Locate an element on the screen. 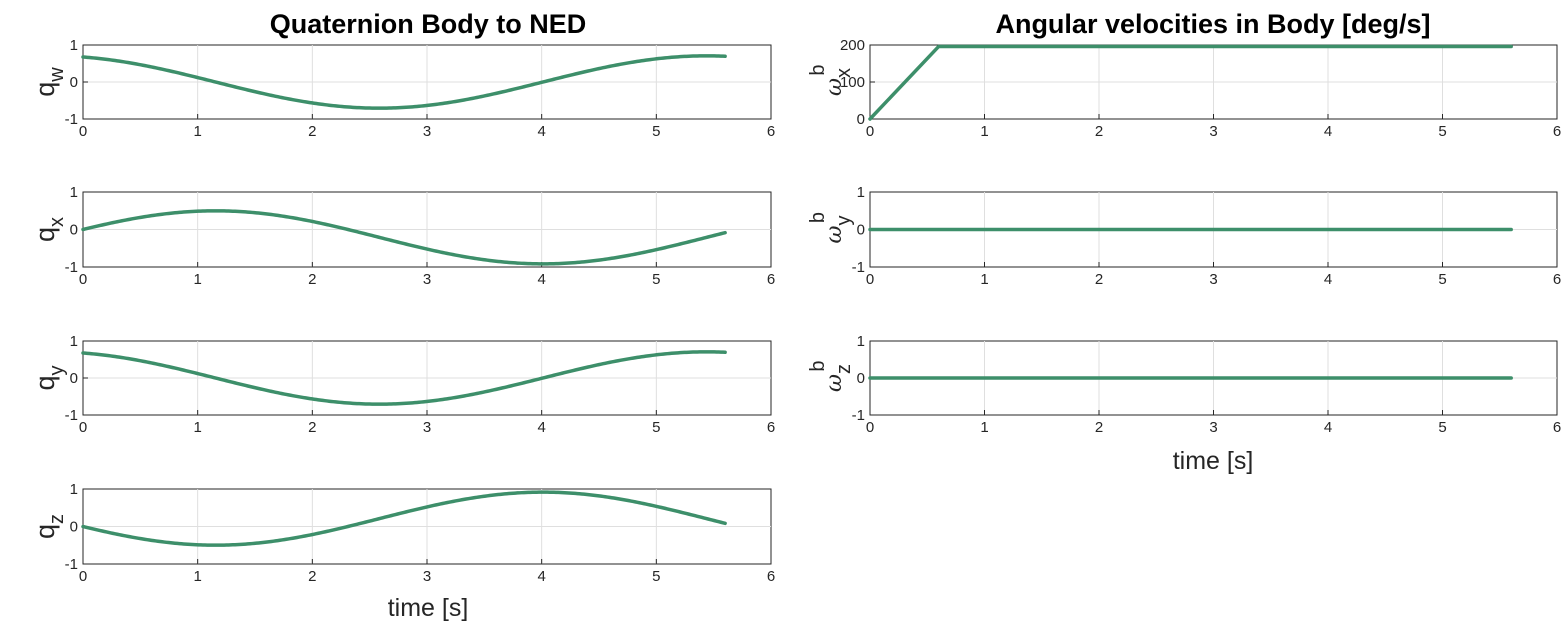  subplot-4: 0 1 2 3 4 5 6 0 100 200 ωxb is located at coordinates (1184, 88).